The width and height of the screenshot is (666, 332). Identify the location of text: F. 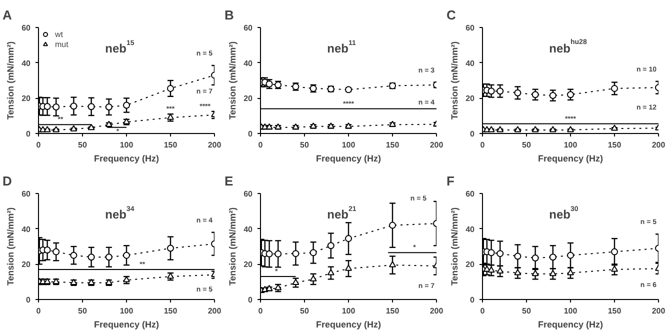
(450, 181).